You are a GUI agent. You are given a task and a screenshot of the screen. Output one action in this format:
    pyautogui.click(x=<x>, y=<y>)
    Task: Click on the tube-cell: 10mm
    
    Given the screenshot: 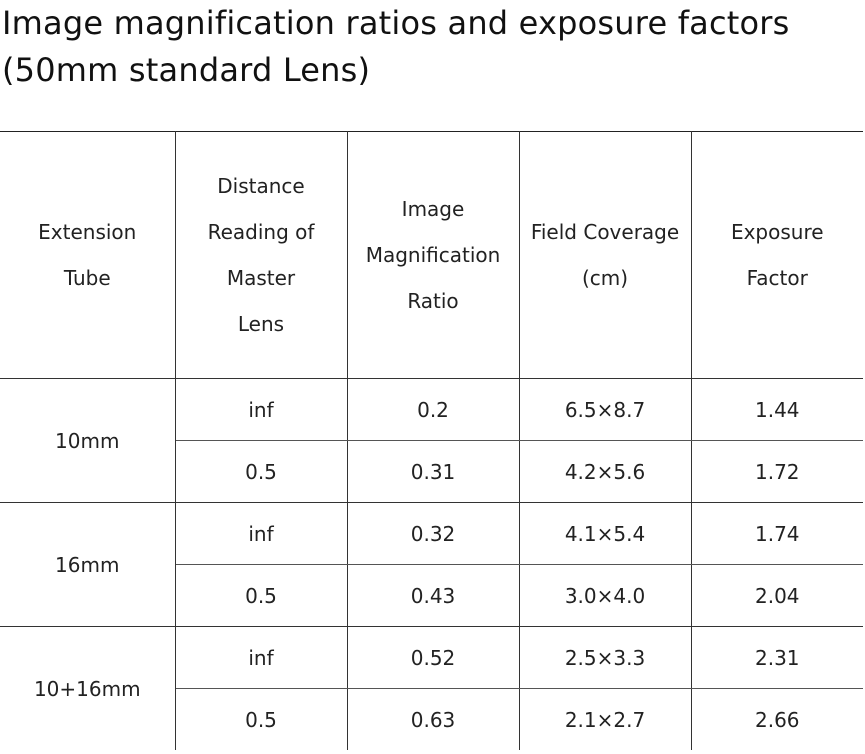 What is the action you would take?
    pyautogui.click(x=88, y=440)
    